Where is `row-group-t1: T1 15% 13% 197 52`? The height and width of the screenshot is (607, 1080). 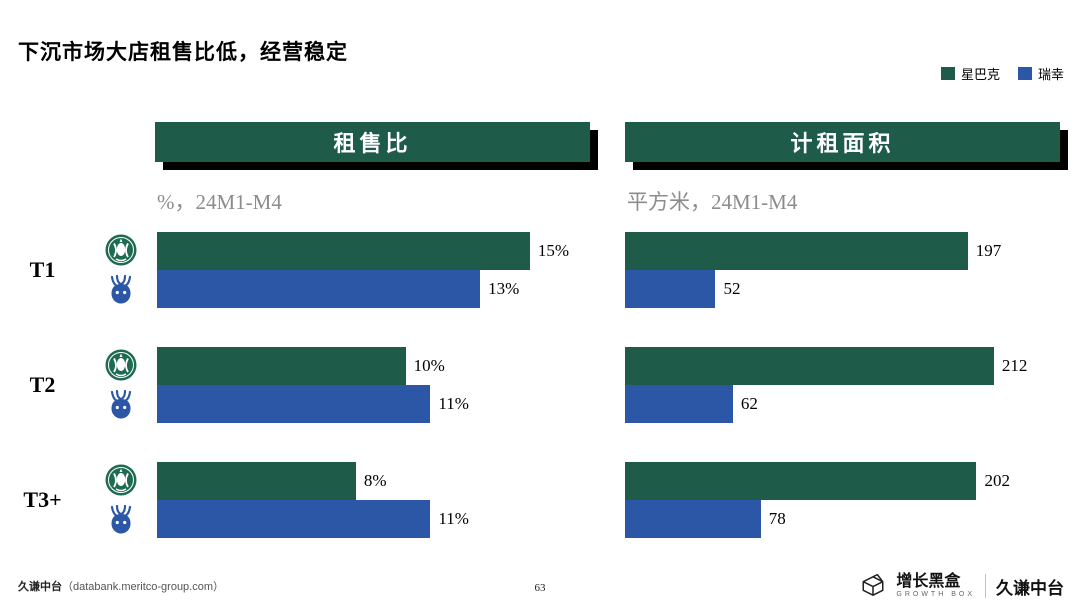 row-group-t1: T1 15% 13% 197 52 is located at coordinates (540, 270).